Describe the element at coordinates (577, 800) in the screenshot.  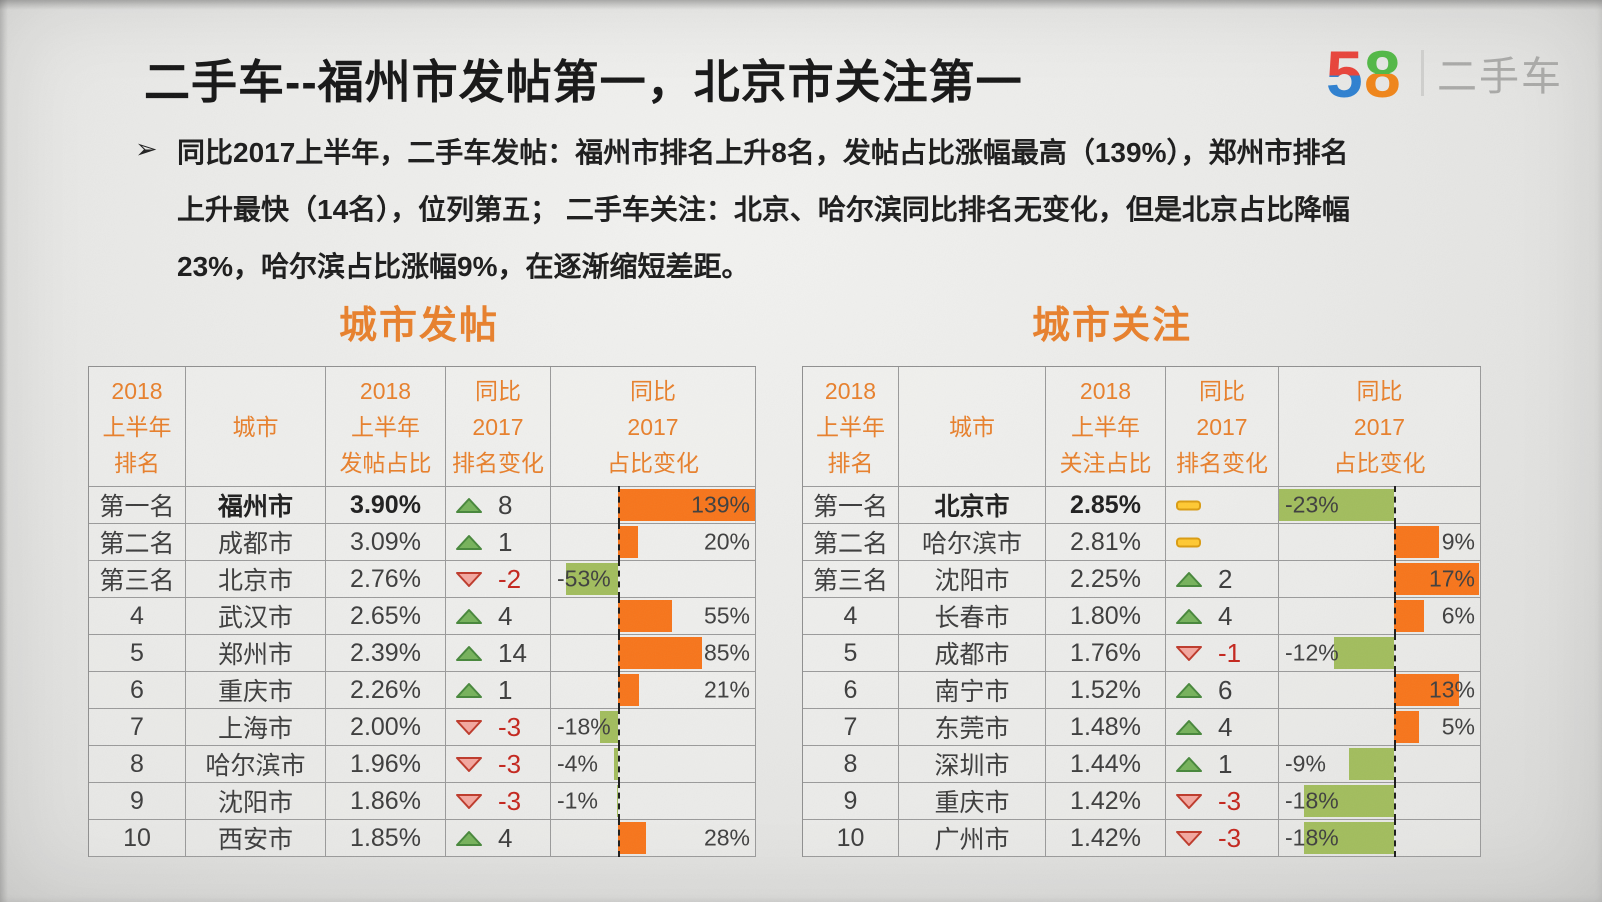
I see `change-bar-label: -1%` at that location.